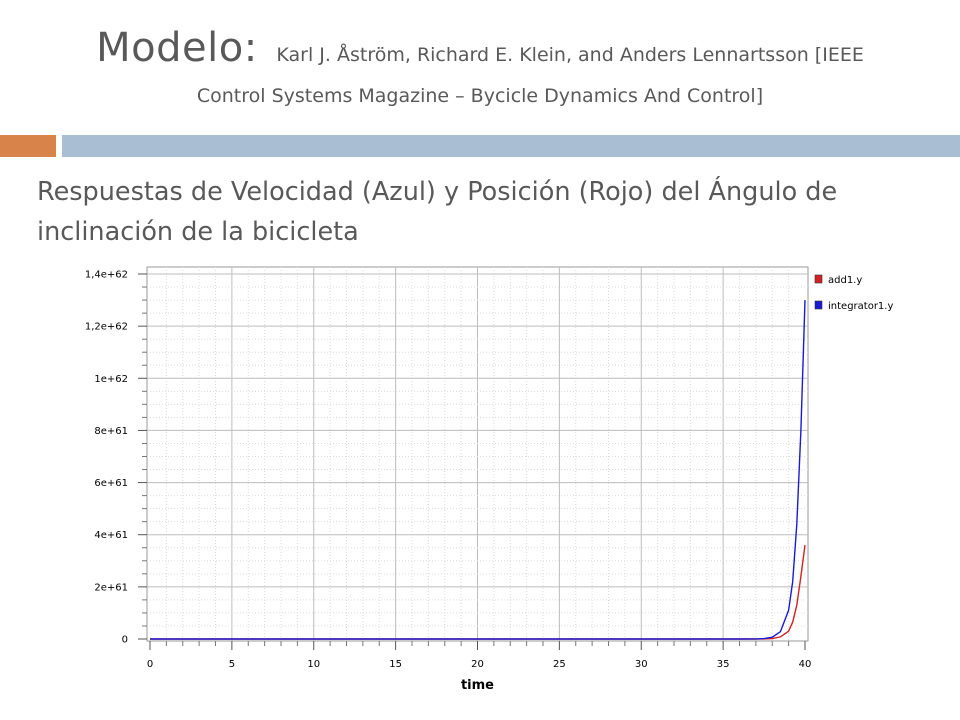 The image size is (960, 720). Describe the element at coordinates (106, 275) in the screenshot. I see `y-tick-label: 1,4e+62` at that location.